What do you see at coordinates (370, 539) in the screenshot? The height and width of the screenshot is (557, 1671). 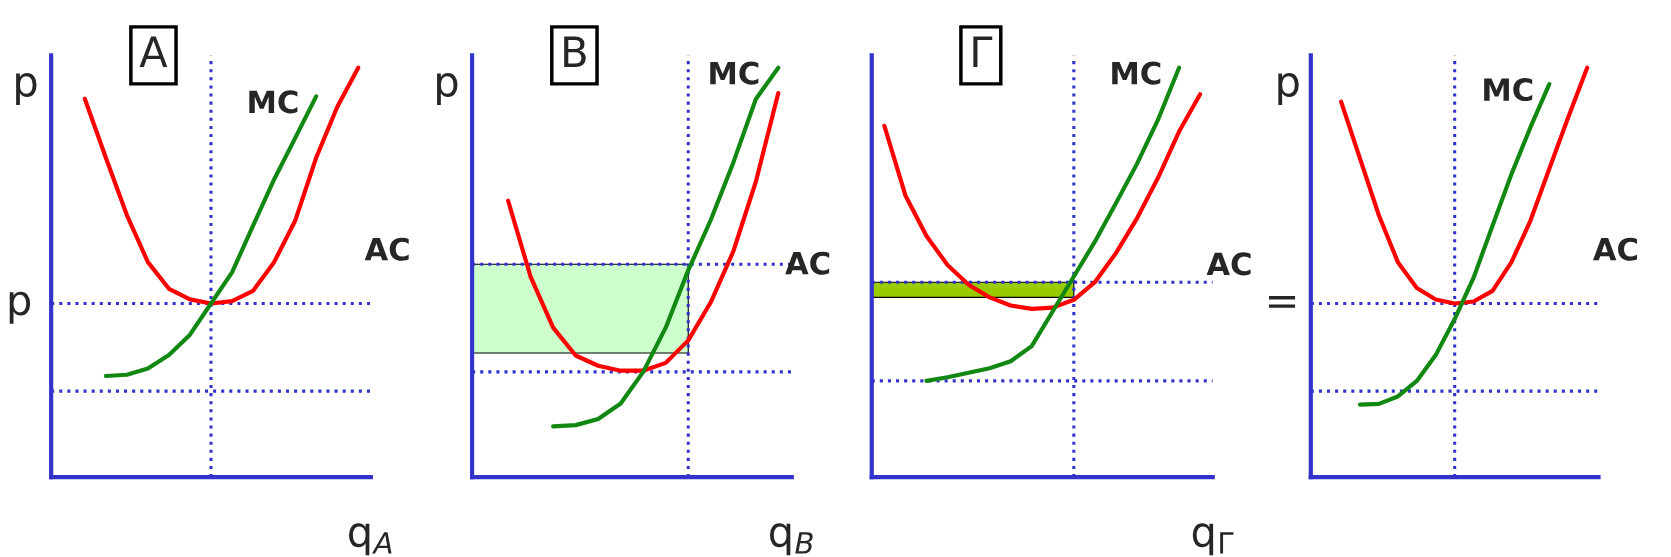 I see `x-axis-title: q$_{A}$` at bounding box center [370, 539].